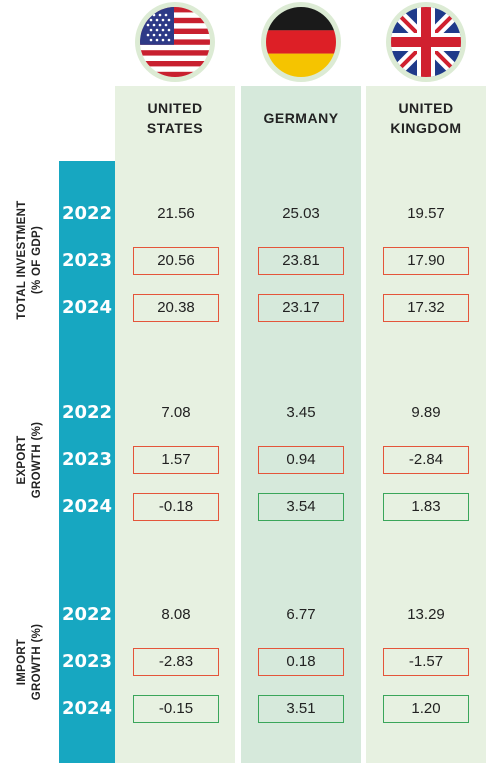 The image size is (500, 763). Describe the element at coordinates (22, 460) in the screenshot. I see `section-label-line: EXPORT` at that location.